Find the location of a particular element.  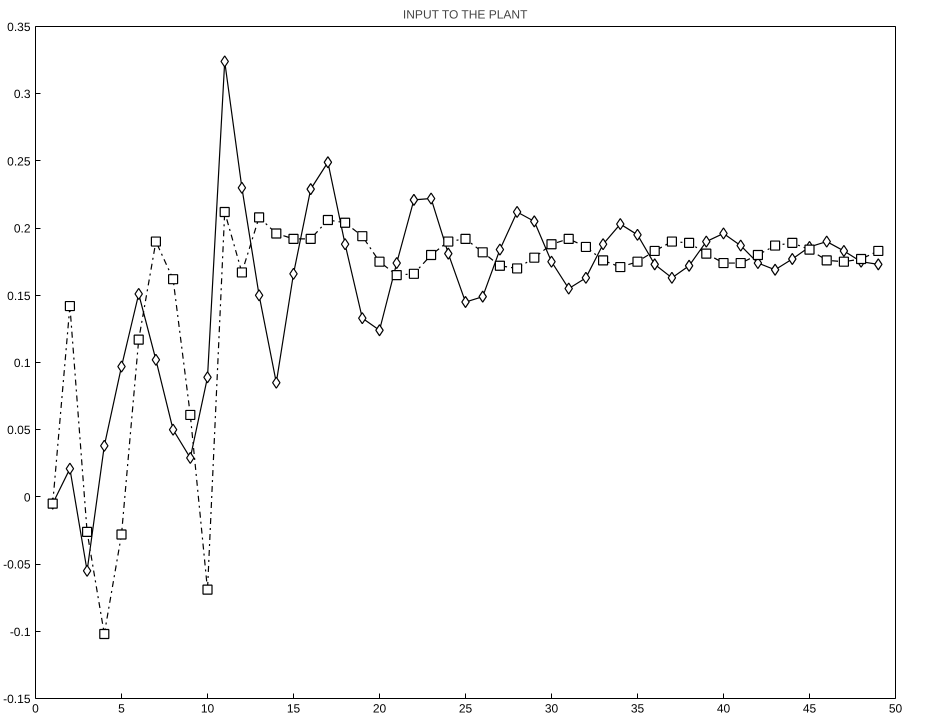

y-tick-label: 0.05 is located at coordinates (19, 430).